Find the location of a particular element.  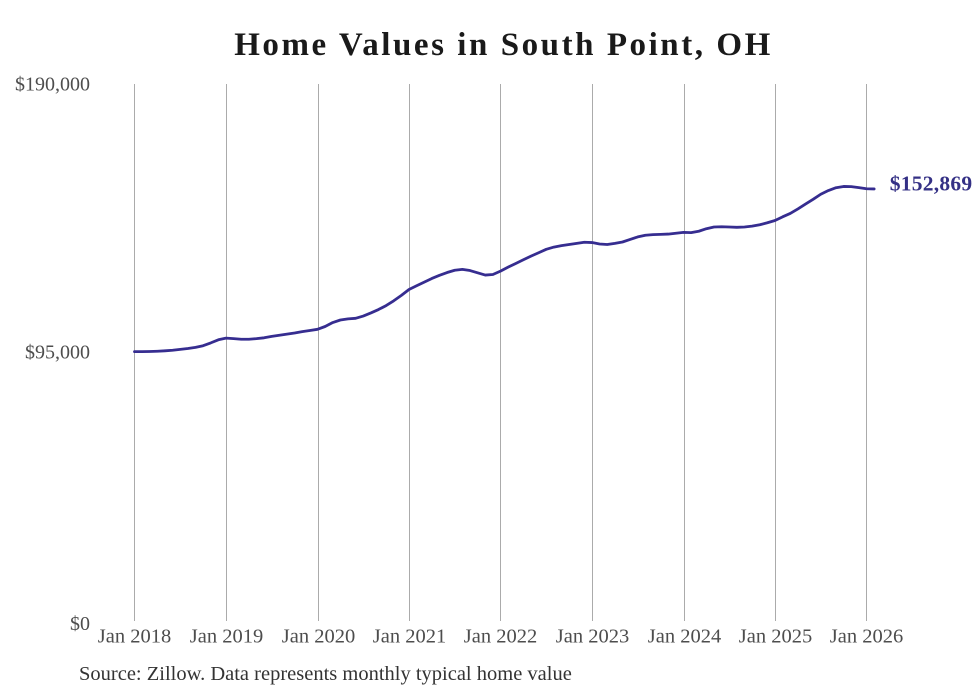

svg-text: Jan 2023 is located at coordinates (592, 636).